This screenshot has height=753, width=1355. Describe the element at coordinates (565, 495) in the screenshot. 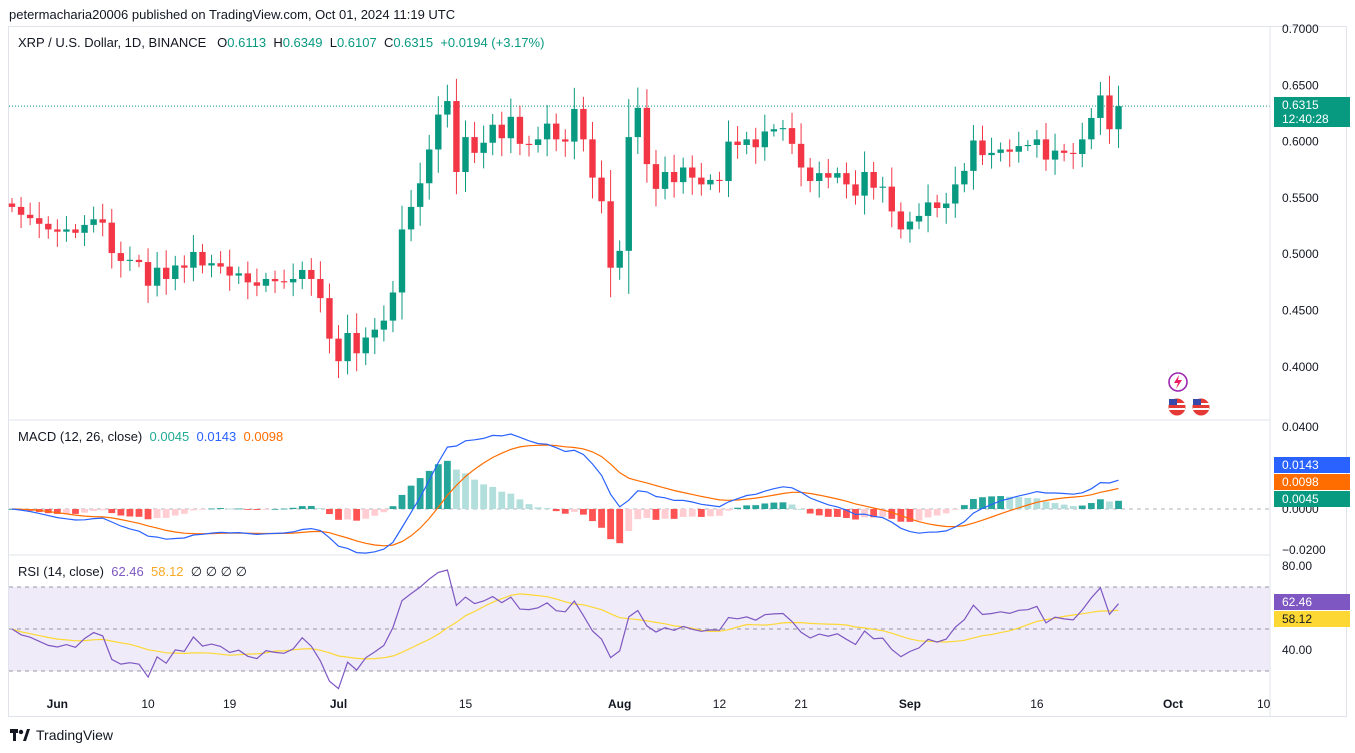

I see `macd-signal-line` at that location.